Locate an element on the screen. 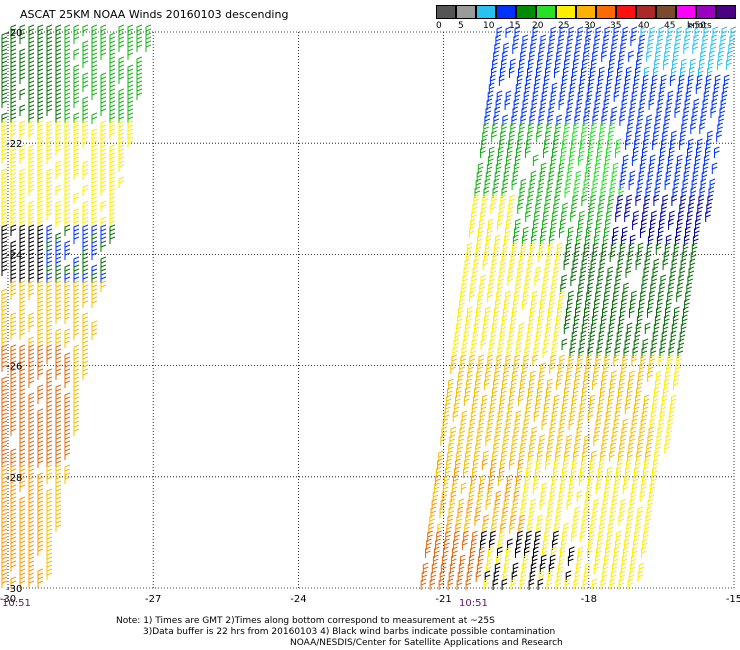 This screenshot has height=650, width=740. swath-time-right: 10:51 is located at coordinates (473, 603).